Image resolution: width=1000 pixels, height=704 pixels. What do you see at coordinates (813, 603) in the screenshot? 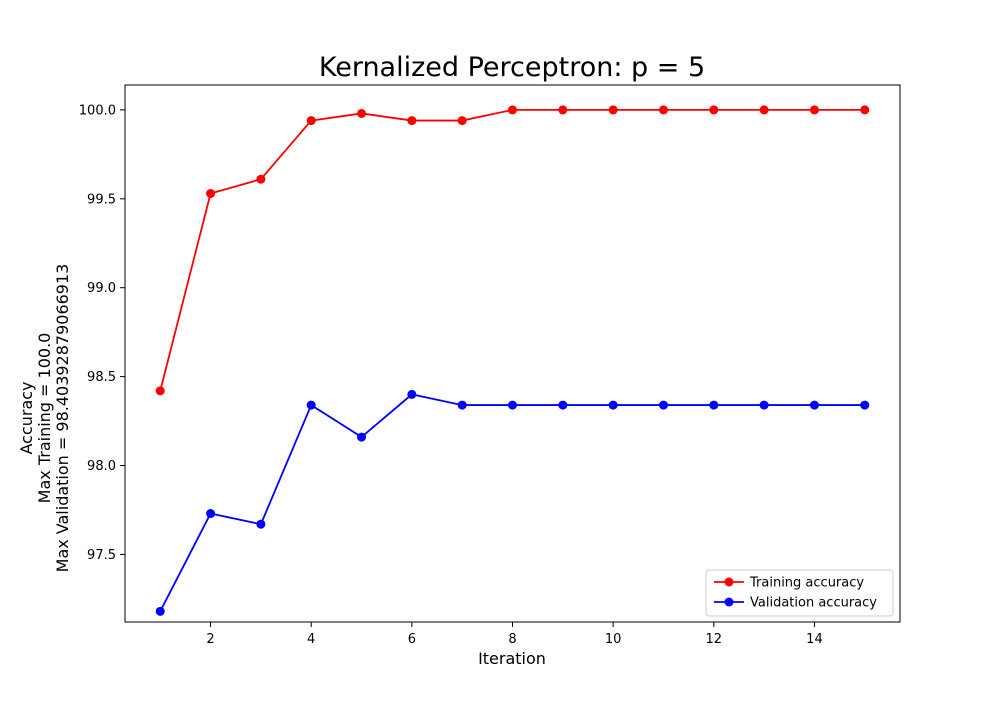
I see `legend-label: Validation accuracy` at bounding box center [813, 603].